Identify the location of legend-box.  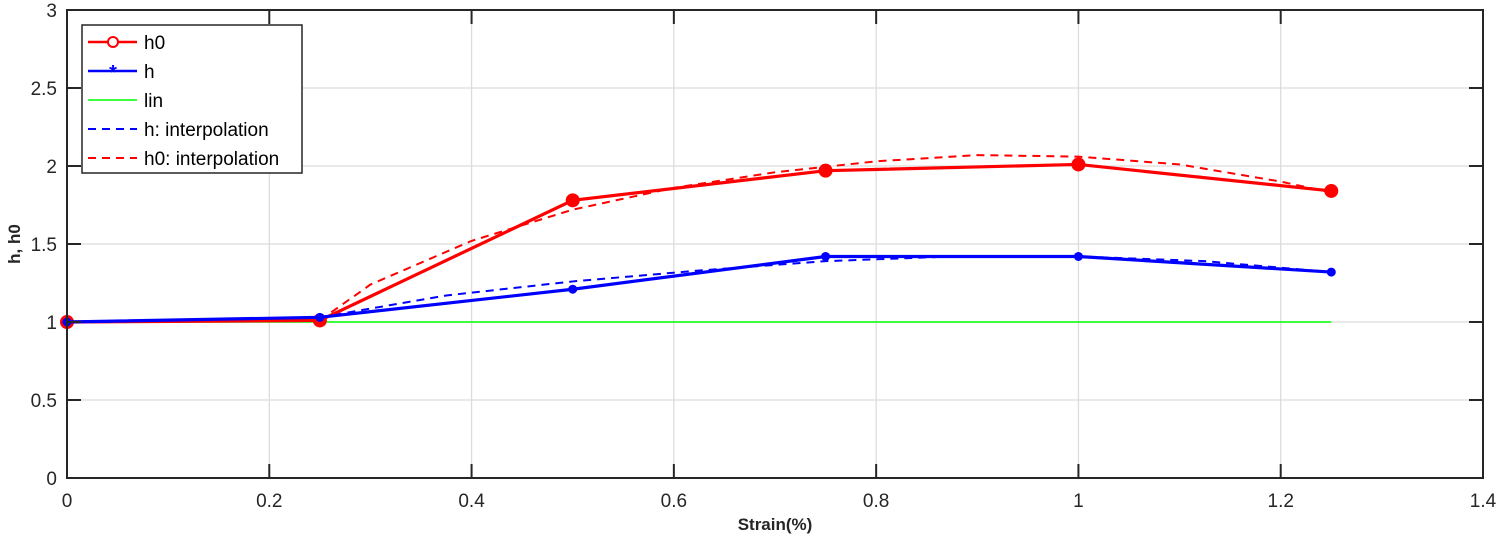
(192, 99).